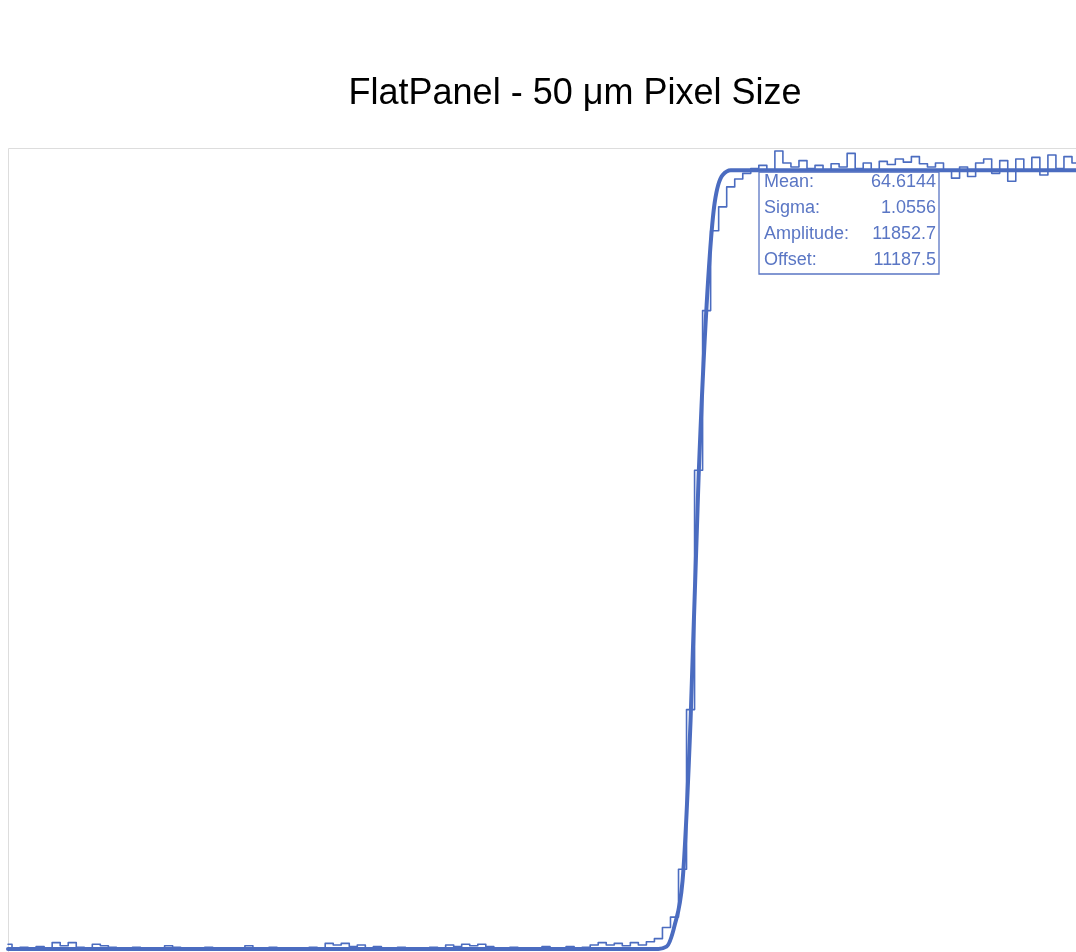 The width and height of the screenshot is (1076, 952). I want to click on text: Offset: 11187.5, so click(850, 259).